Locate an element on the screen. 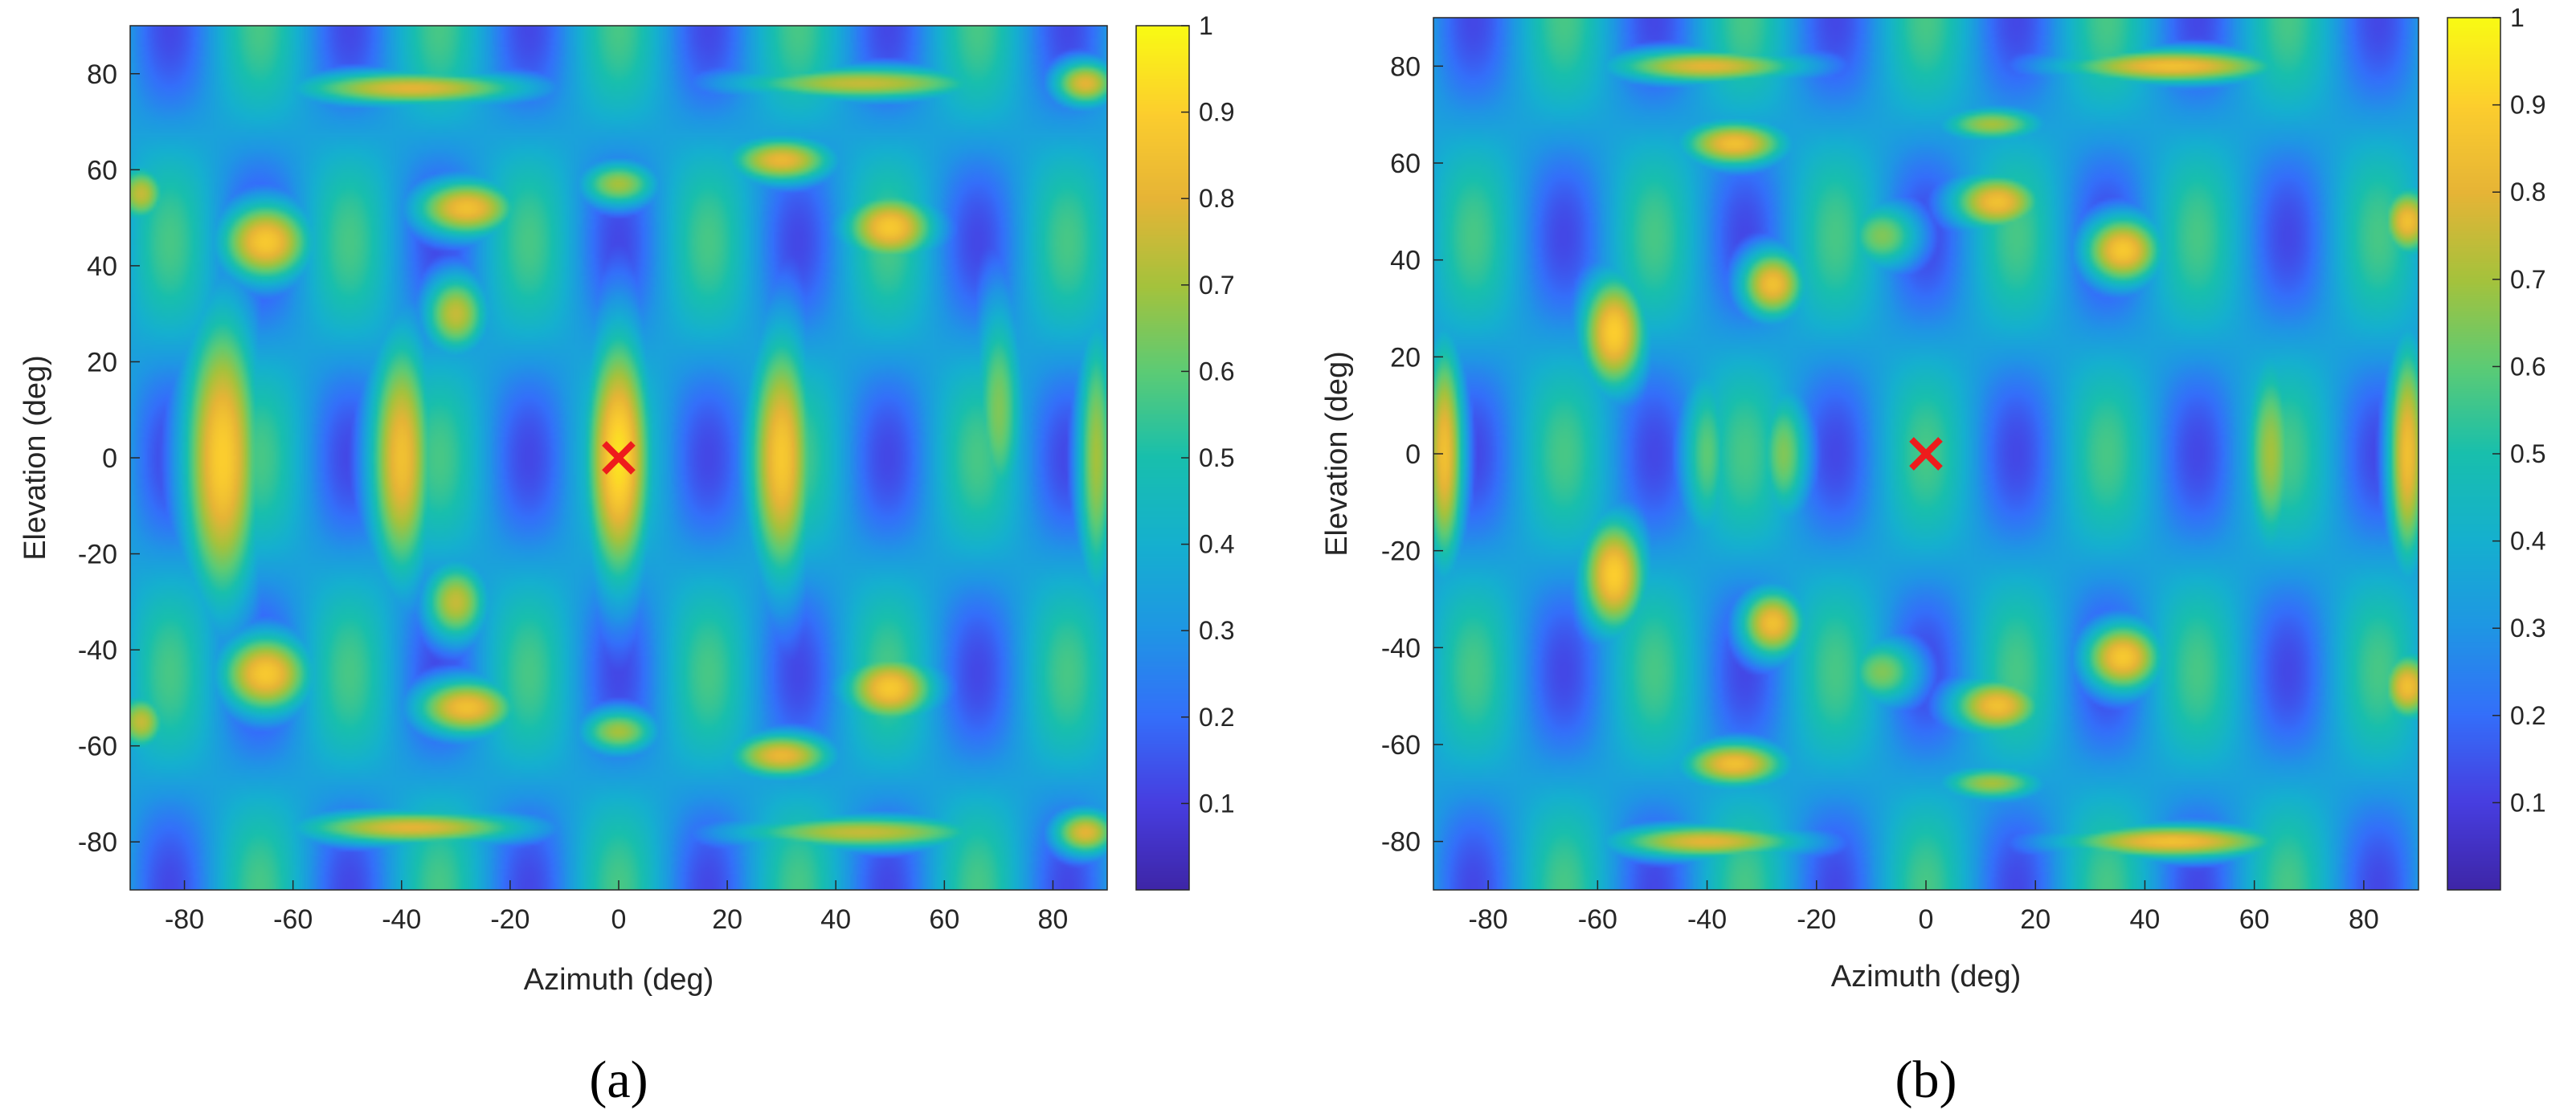  colorbar-b is located at coordinates (2473, 454).